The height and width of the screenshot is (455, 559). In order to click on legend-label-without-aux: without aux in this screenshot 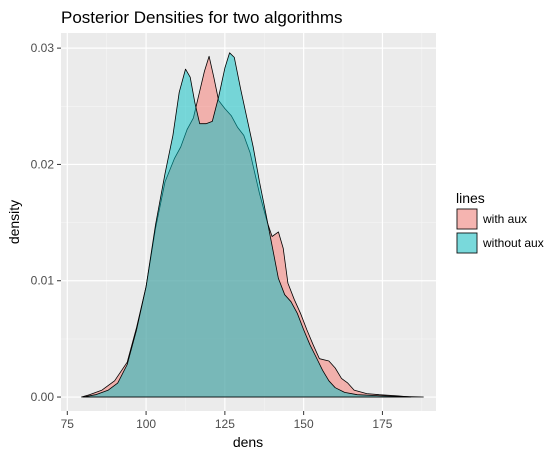, I will do `click(513, 243)`.